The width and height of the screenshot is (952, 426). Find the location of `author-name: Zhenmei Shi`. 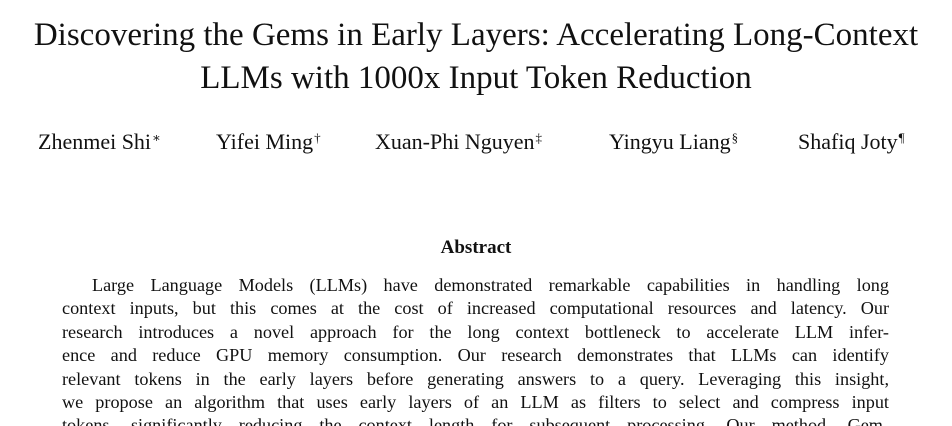

author-name: Zhenmei Shi is located at coordinates (95, 141).